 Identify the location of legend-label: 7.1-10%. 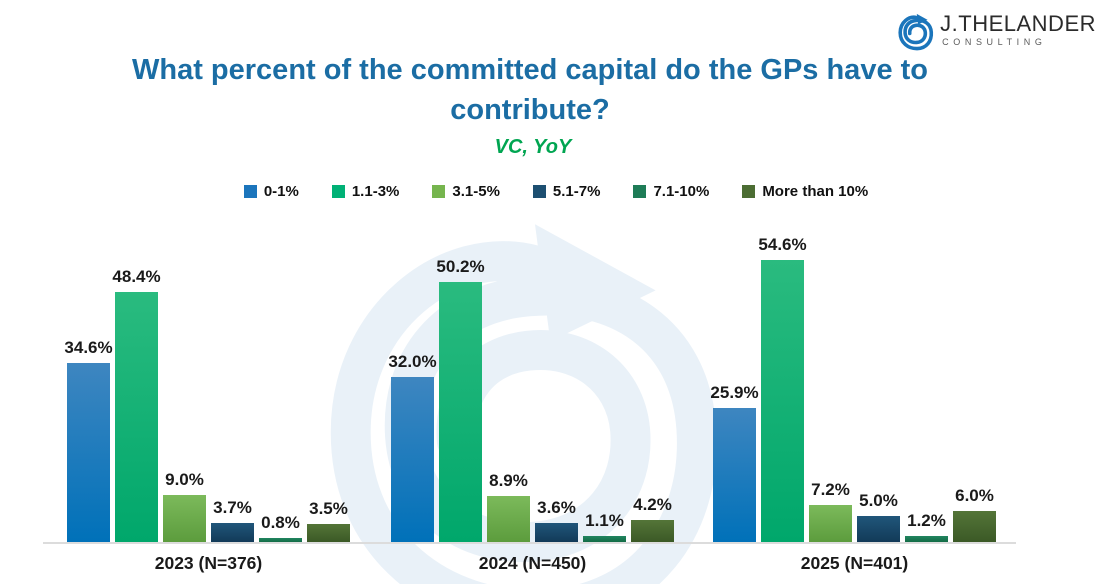
(681, 191).